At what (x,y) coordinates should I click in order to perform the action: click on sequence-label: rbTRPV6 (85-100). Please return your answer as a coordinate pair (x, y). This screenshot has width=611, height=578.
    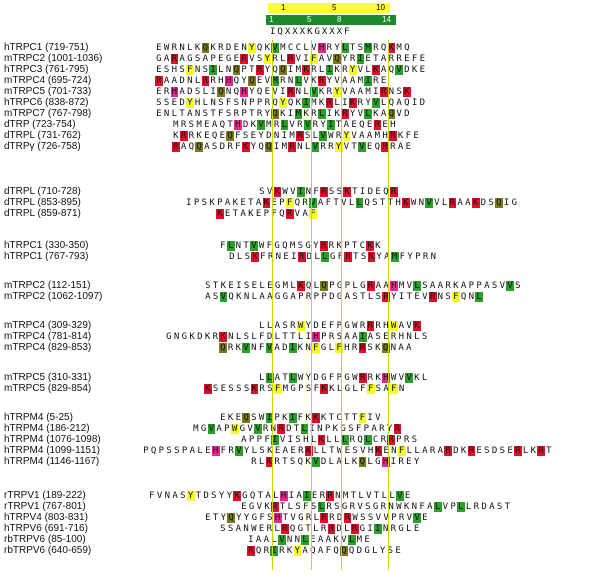
    Looking at the image, I should click on (45, 539).